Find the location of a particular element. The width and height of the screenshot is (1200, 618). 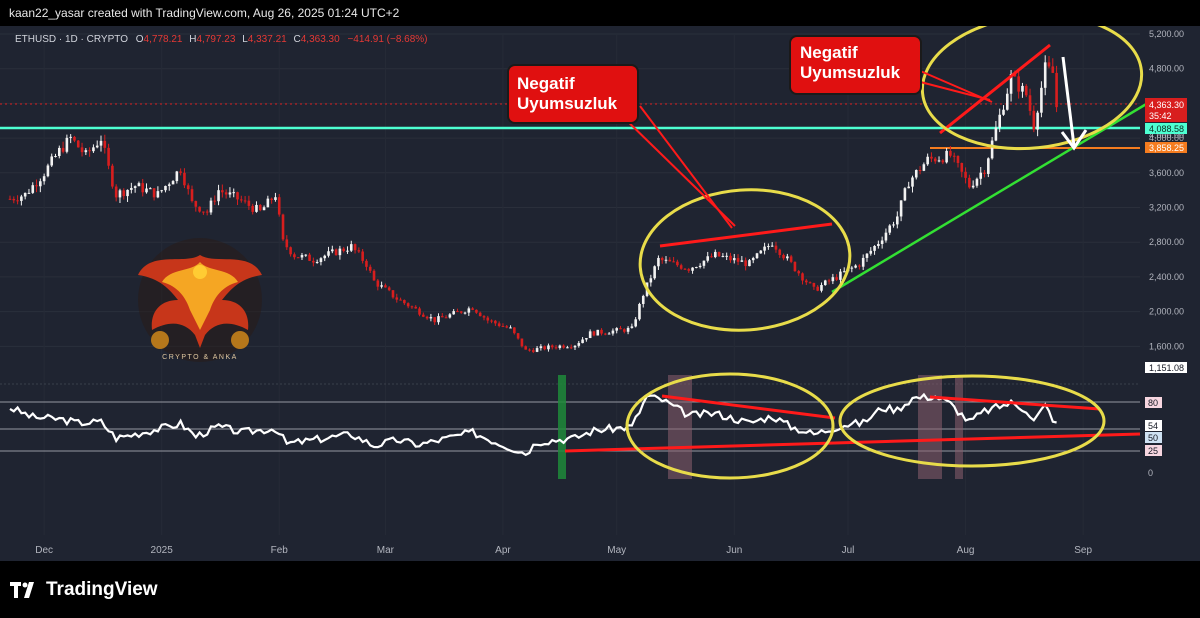

countdown-tag: 35:42 is located at coordinates (1160, 116).